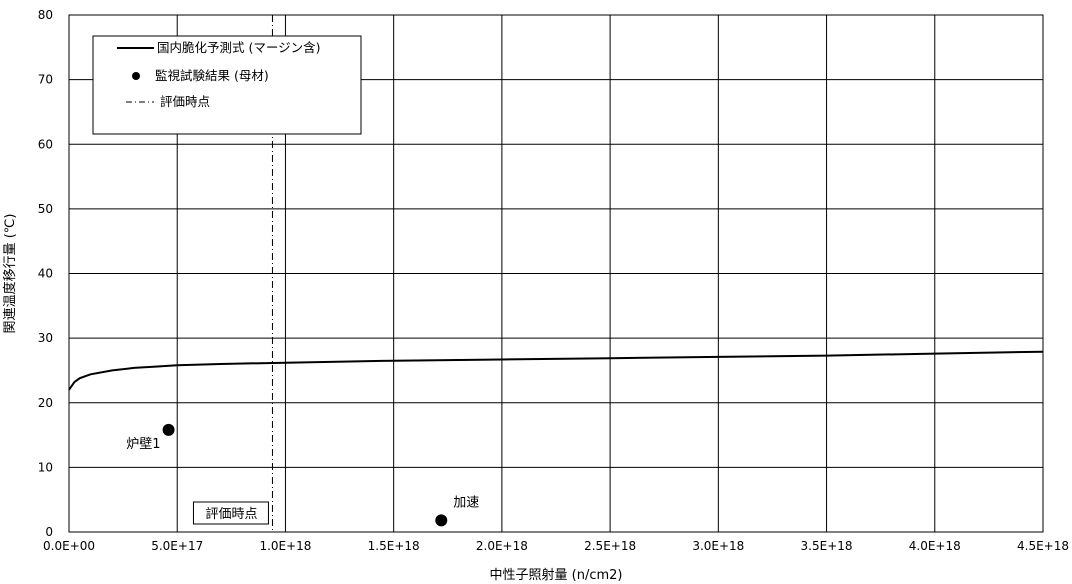  What do you see at coordinates (302, 475) in the screenshot?
I see `test-result-markers: 炉壁1 加速` at bounding box center [302, 475].